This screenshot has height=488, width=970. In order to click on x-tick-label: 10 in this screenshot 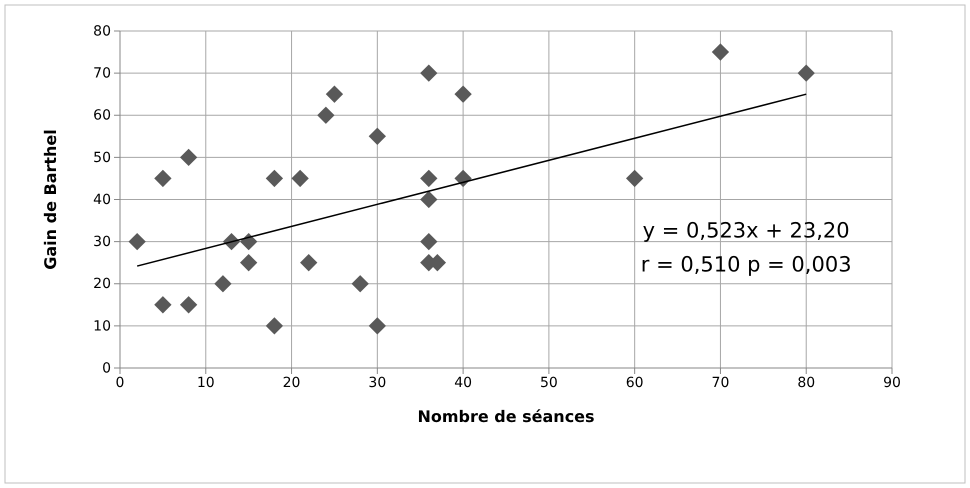, I will do `click(205, 382)`.